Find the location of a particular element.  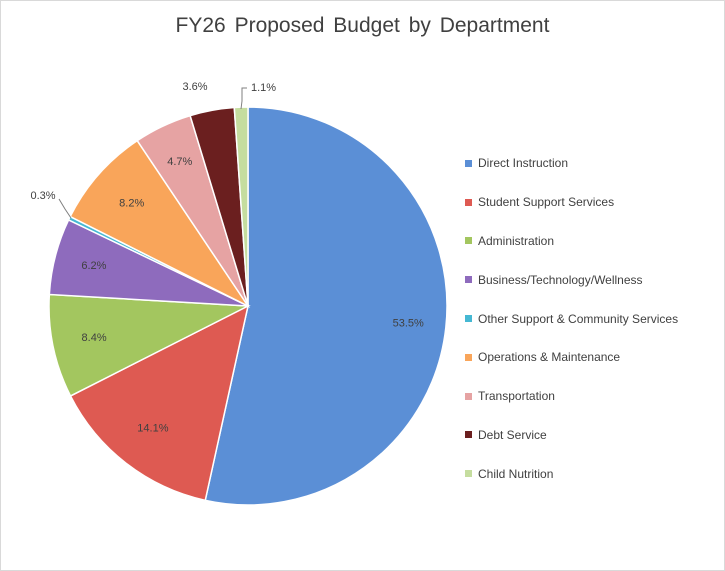

data-label-student-support-services: 14.1% is located at coordinates (152, 429).